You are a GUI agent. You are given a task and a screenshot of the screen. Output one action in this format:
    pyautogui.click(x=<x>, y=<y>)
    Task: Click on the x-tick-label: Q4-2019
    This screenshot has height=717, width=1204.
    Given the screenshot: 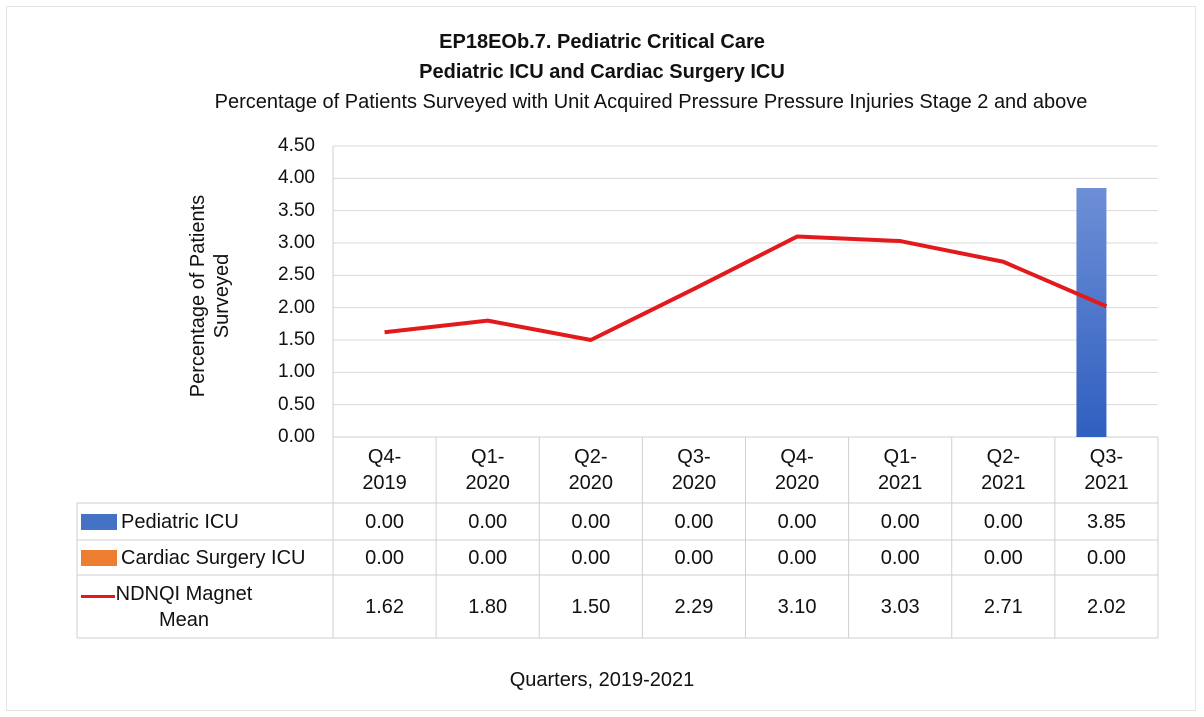 What is the action you would take?
    pyautogui.click(x=384, y=470)
    